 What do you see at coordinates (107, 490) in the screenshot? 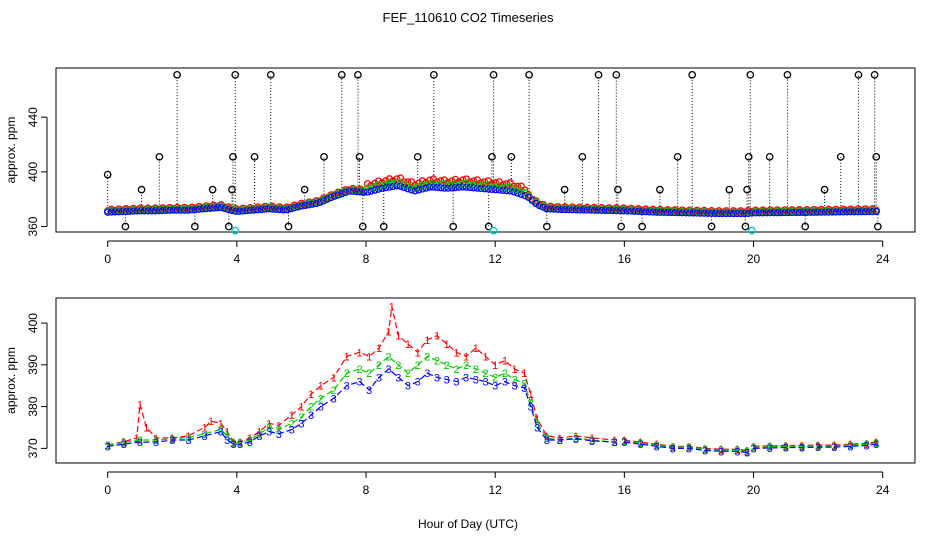
I see `bottom-x-tick-label: 0` at bounding box center [107, 490].